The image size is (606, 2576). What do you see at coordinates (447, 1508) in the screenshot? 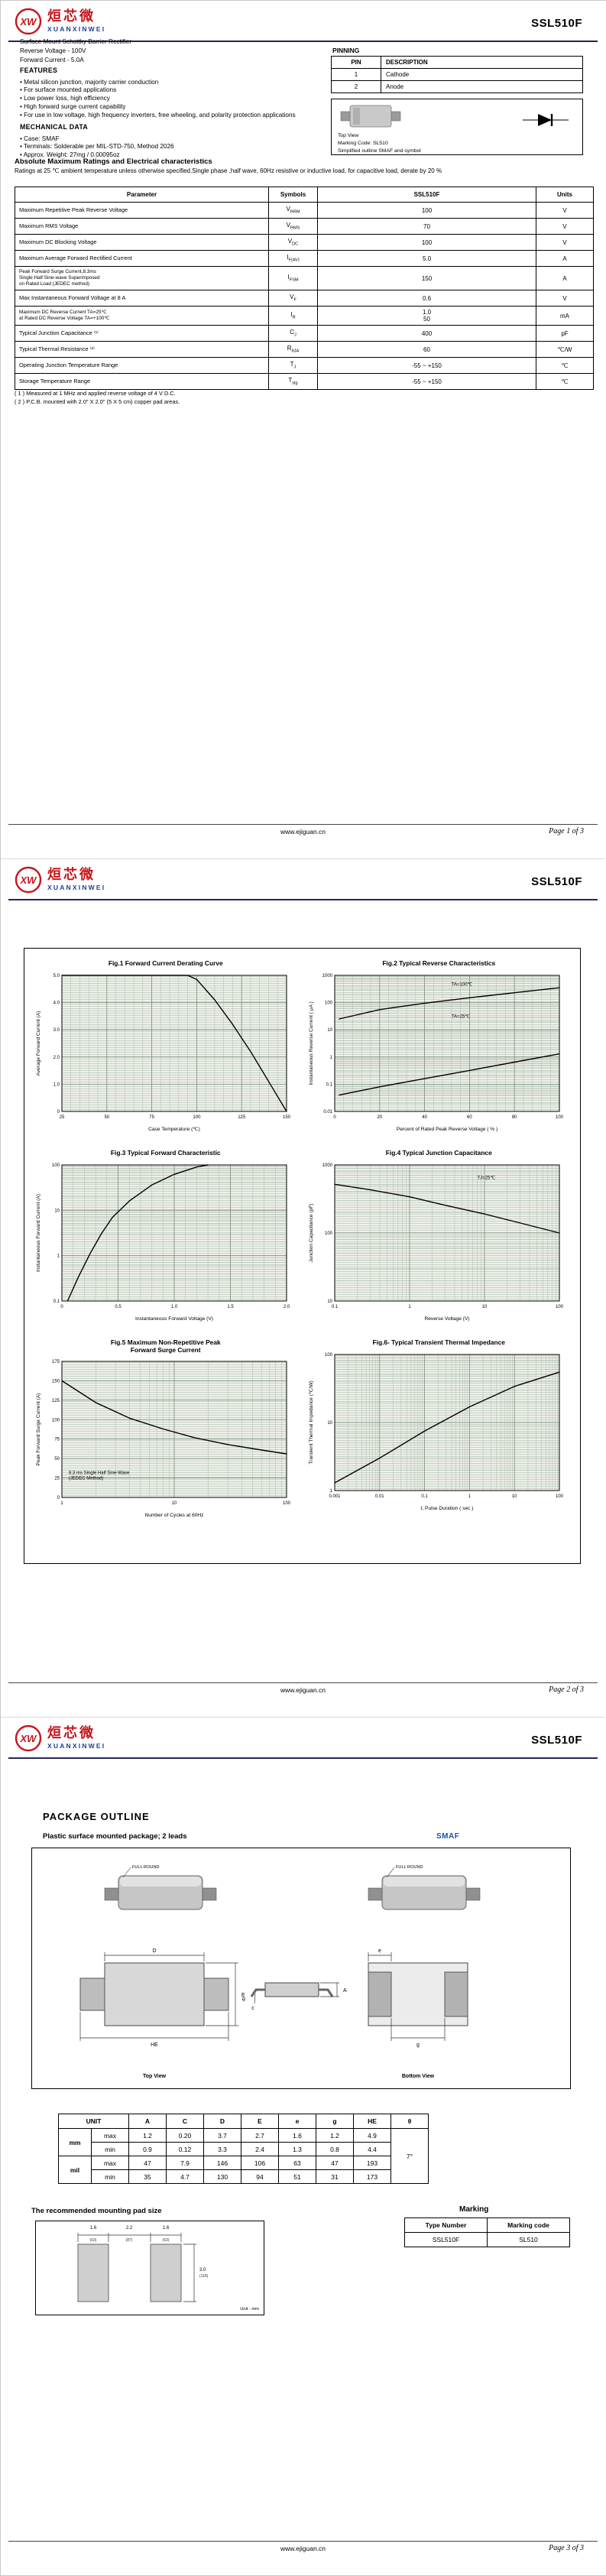
I see `svg-text: t, Pulse Duration ( sec )` at bounding box center [447, 1508].